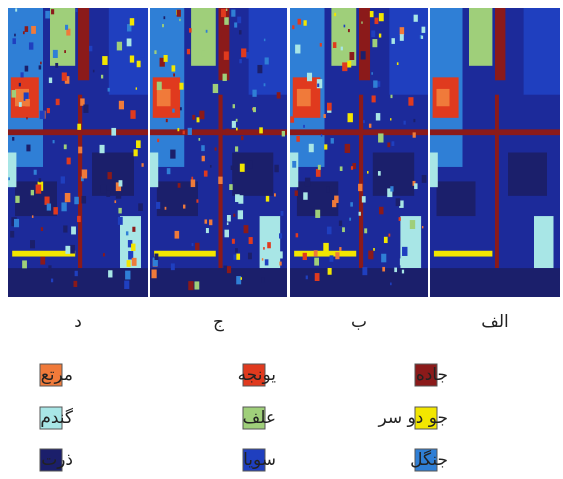  What do you see at coordinates (429, 459) in the screenshot?
I see `legend-label: جنگل` at bounding box center [429, 459].